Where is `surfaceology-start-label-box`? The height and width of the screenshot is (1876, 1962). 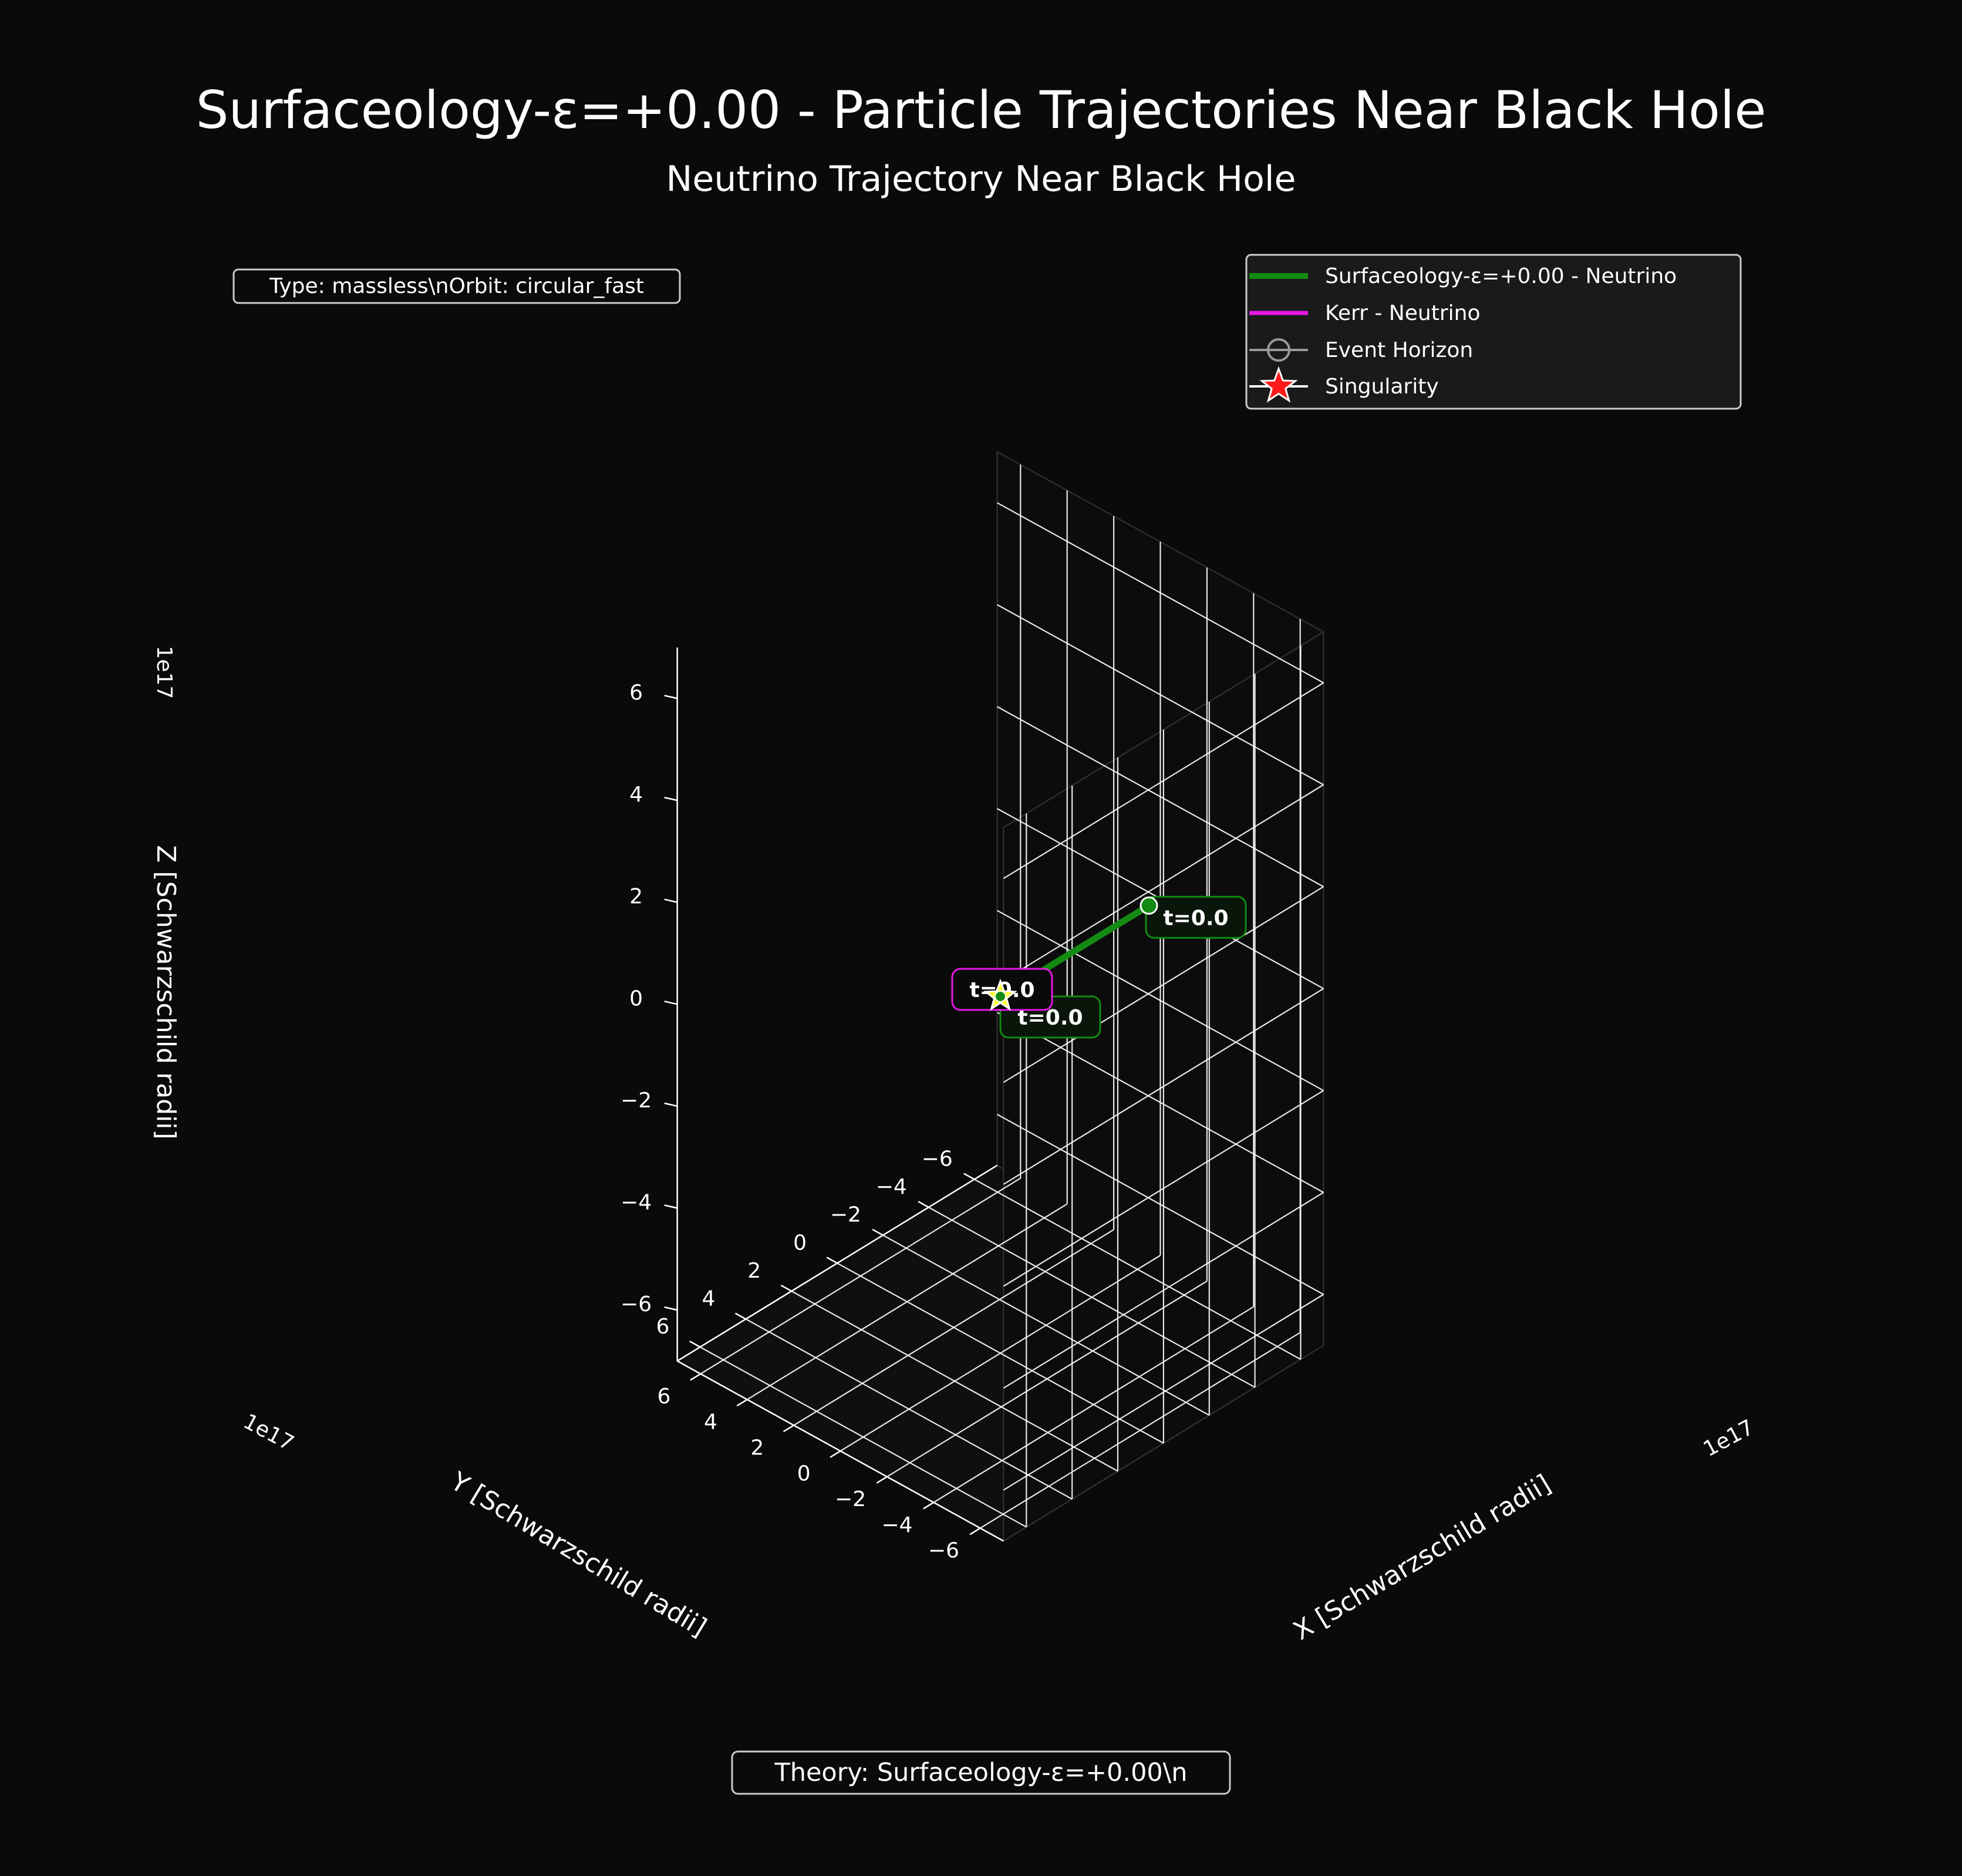
surfaceology-start-label-box is located at coordinates (1196, 917).